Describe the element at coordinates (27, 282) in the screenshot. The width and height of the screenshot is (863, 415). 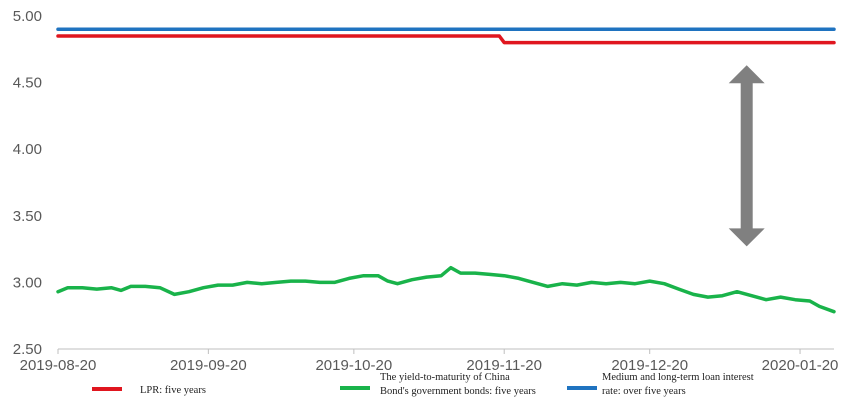
I see `y-tick-label: 3.00` at that location.